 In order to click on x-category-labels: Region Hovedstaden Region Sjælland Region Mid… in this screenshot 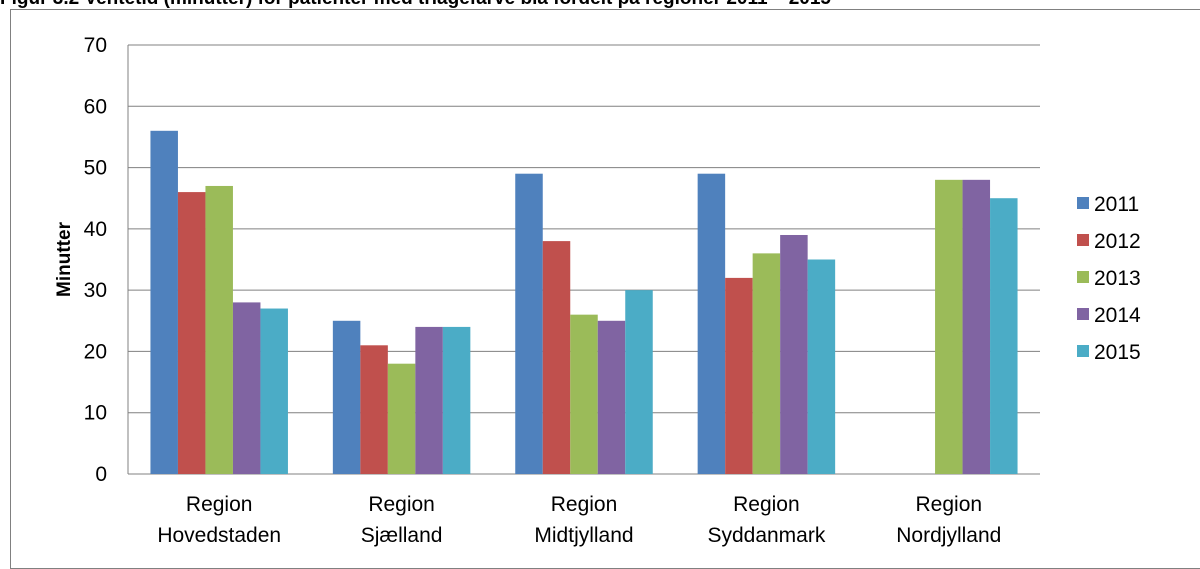, I will do `click(579, 520)`.